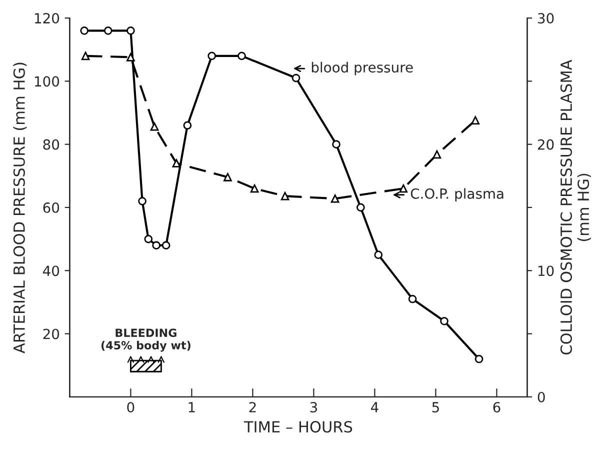 This screenshot has width=606, height=451. I want to click on legend-label: blood pressure, so click(362, 69).